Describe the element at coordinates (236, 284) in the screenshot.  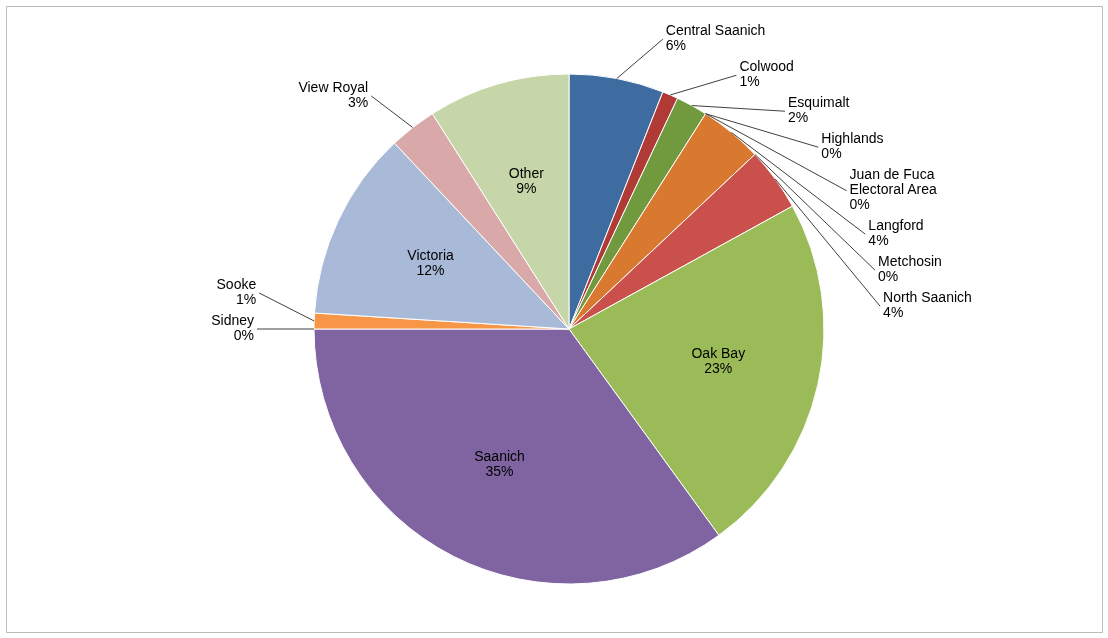
I see `slice-label: Sooke` at that location.